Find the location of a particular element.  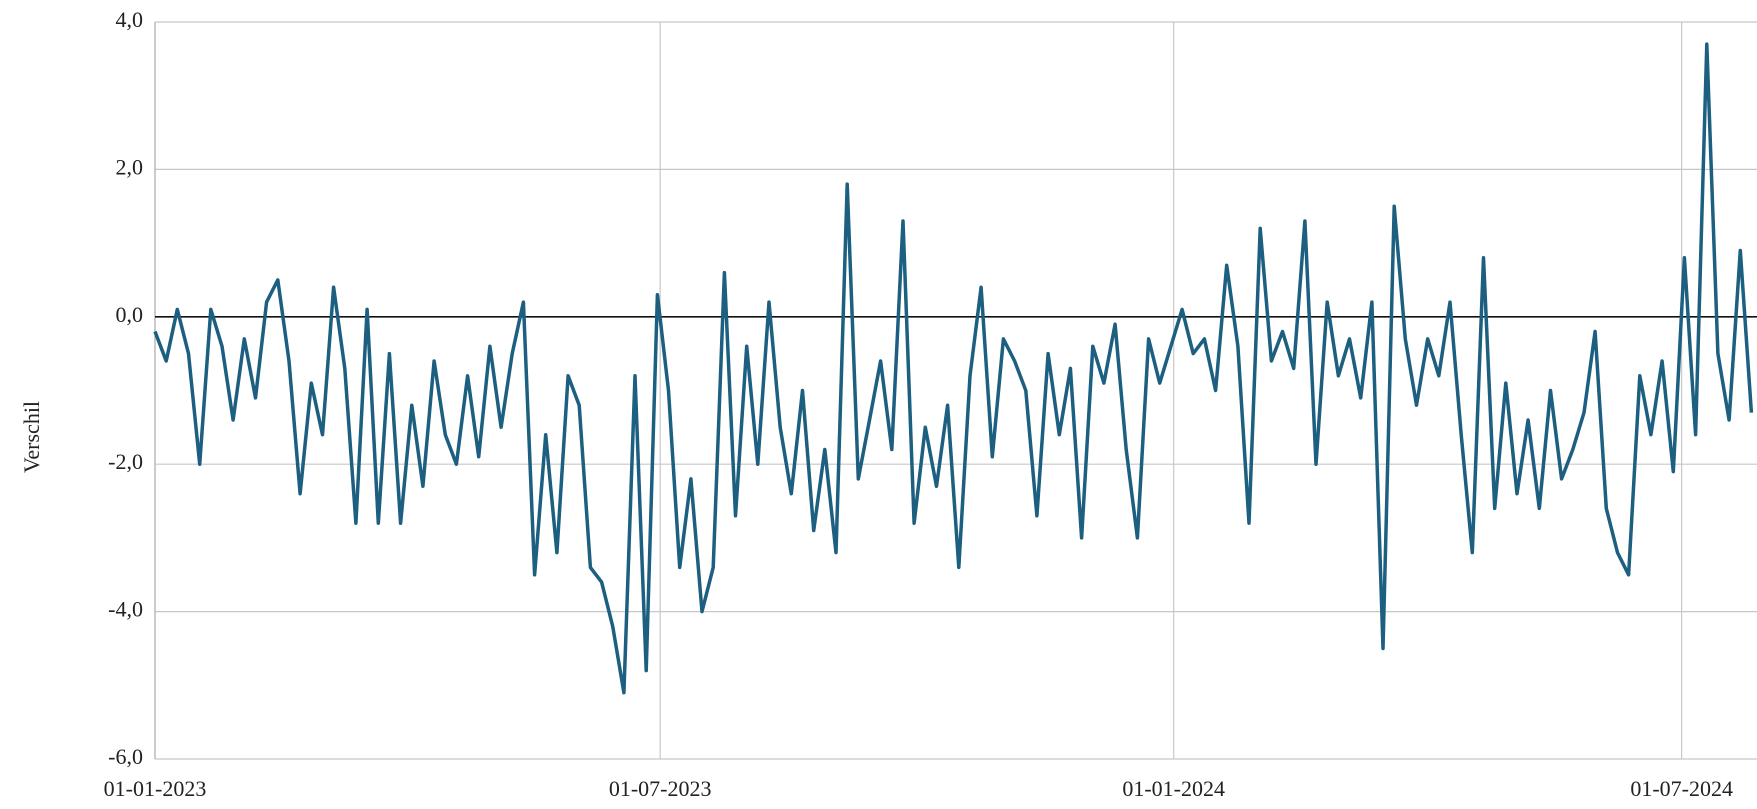

y-tick-label: 2,0 is located at coordinates (130, 166).